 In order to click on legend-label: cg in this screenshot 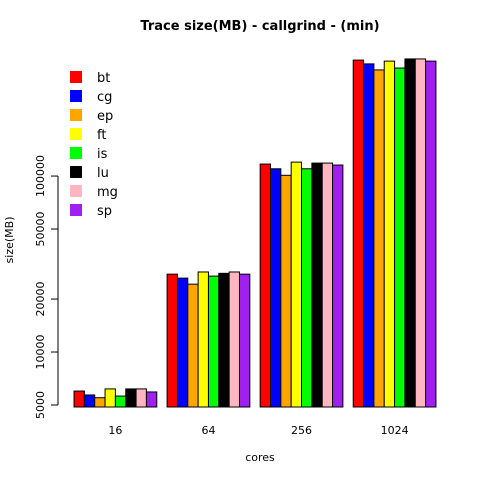, I will do `click(104, 97)`.